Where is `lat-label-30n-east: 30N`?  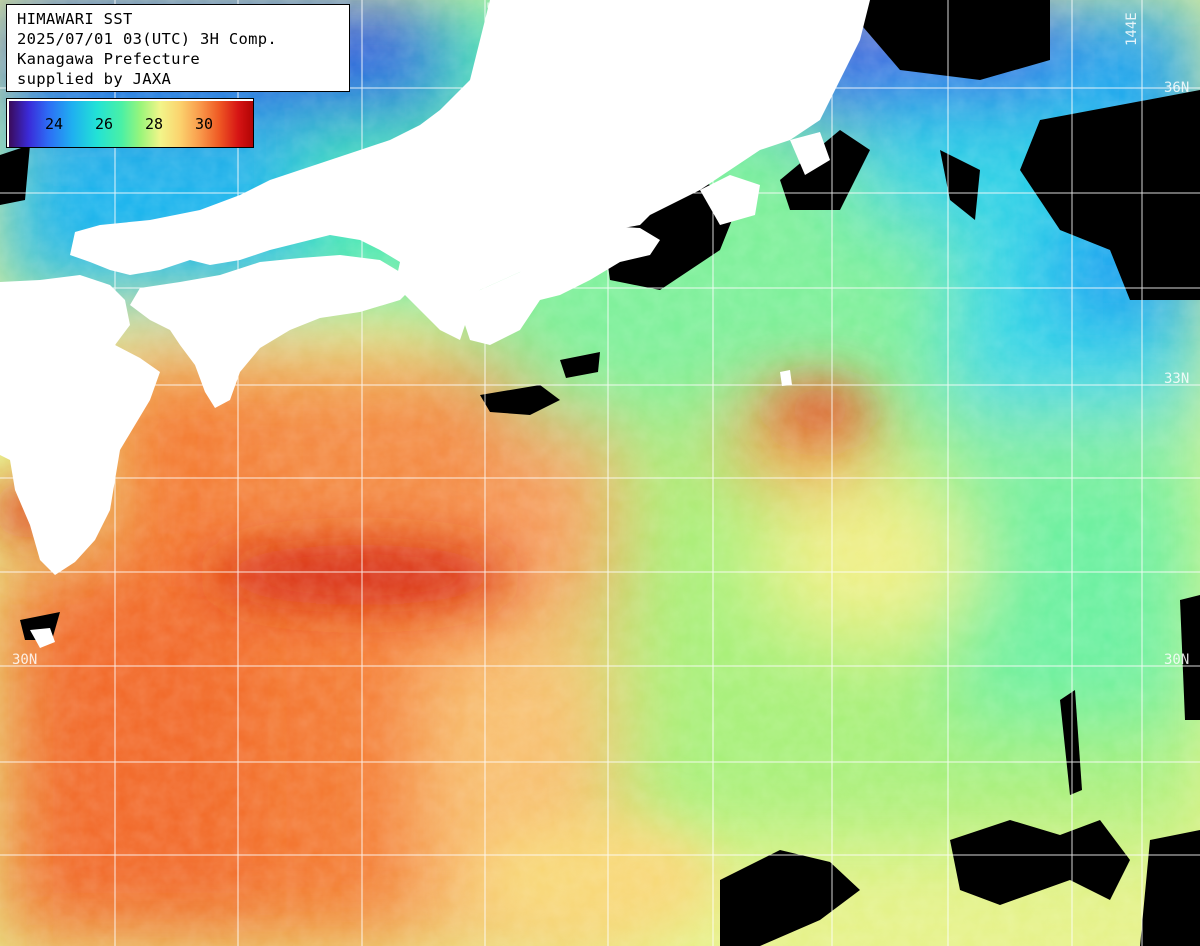
lat-label-30n-east: 30N is located at coordinates (1177, 660).